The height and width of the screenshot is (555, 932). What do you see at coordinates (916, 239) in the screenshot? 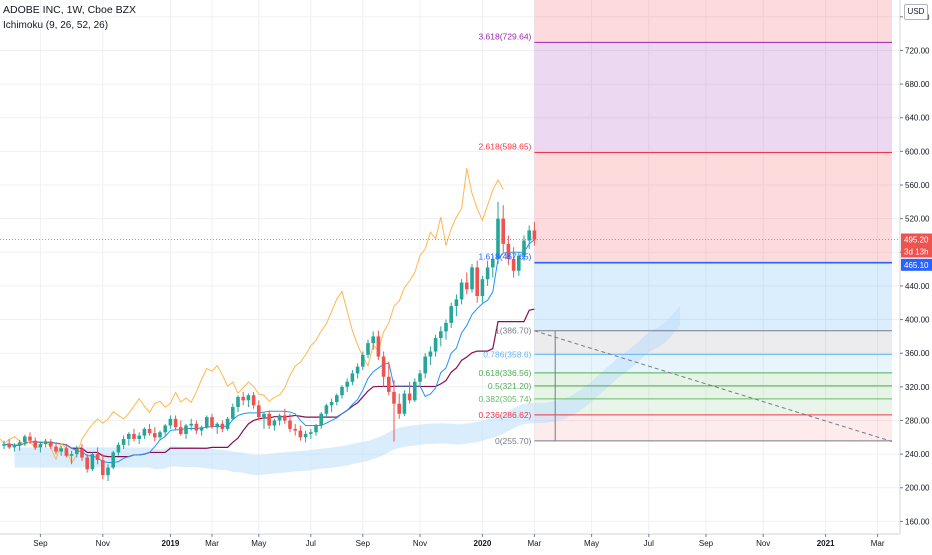
I see `last-price-badge` at bounding box center [916, 239].